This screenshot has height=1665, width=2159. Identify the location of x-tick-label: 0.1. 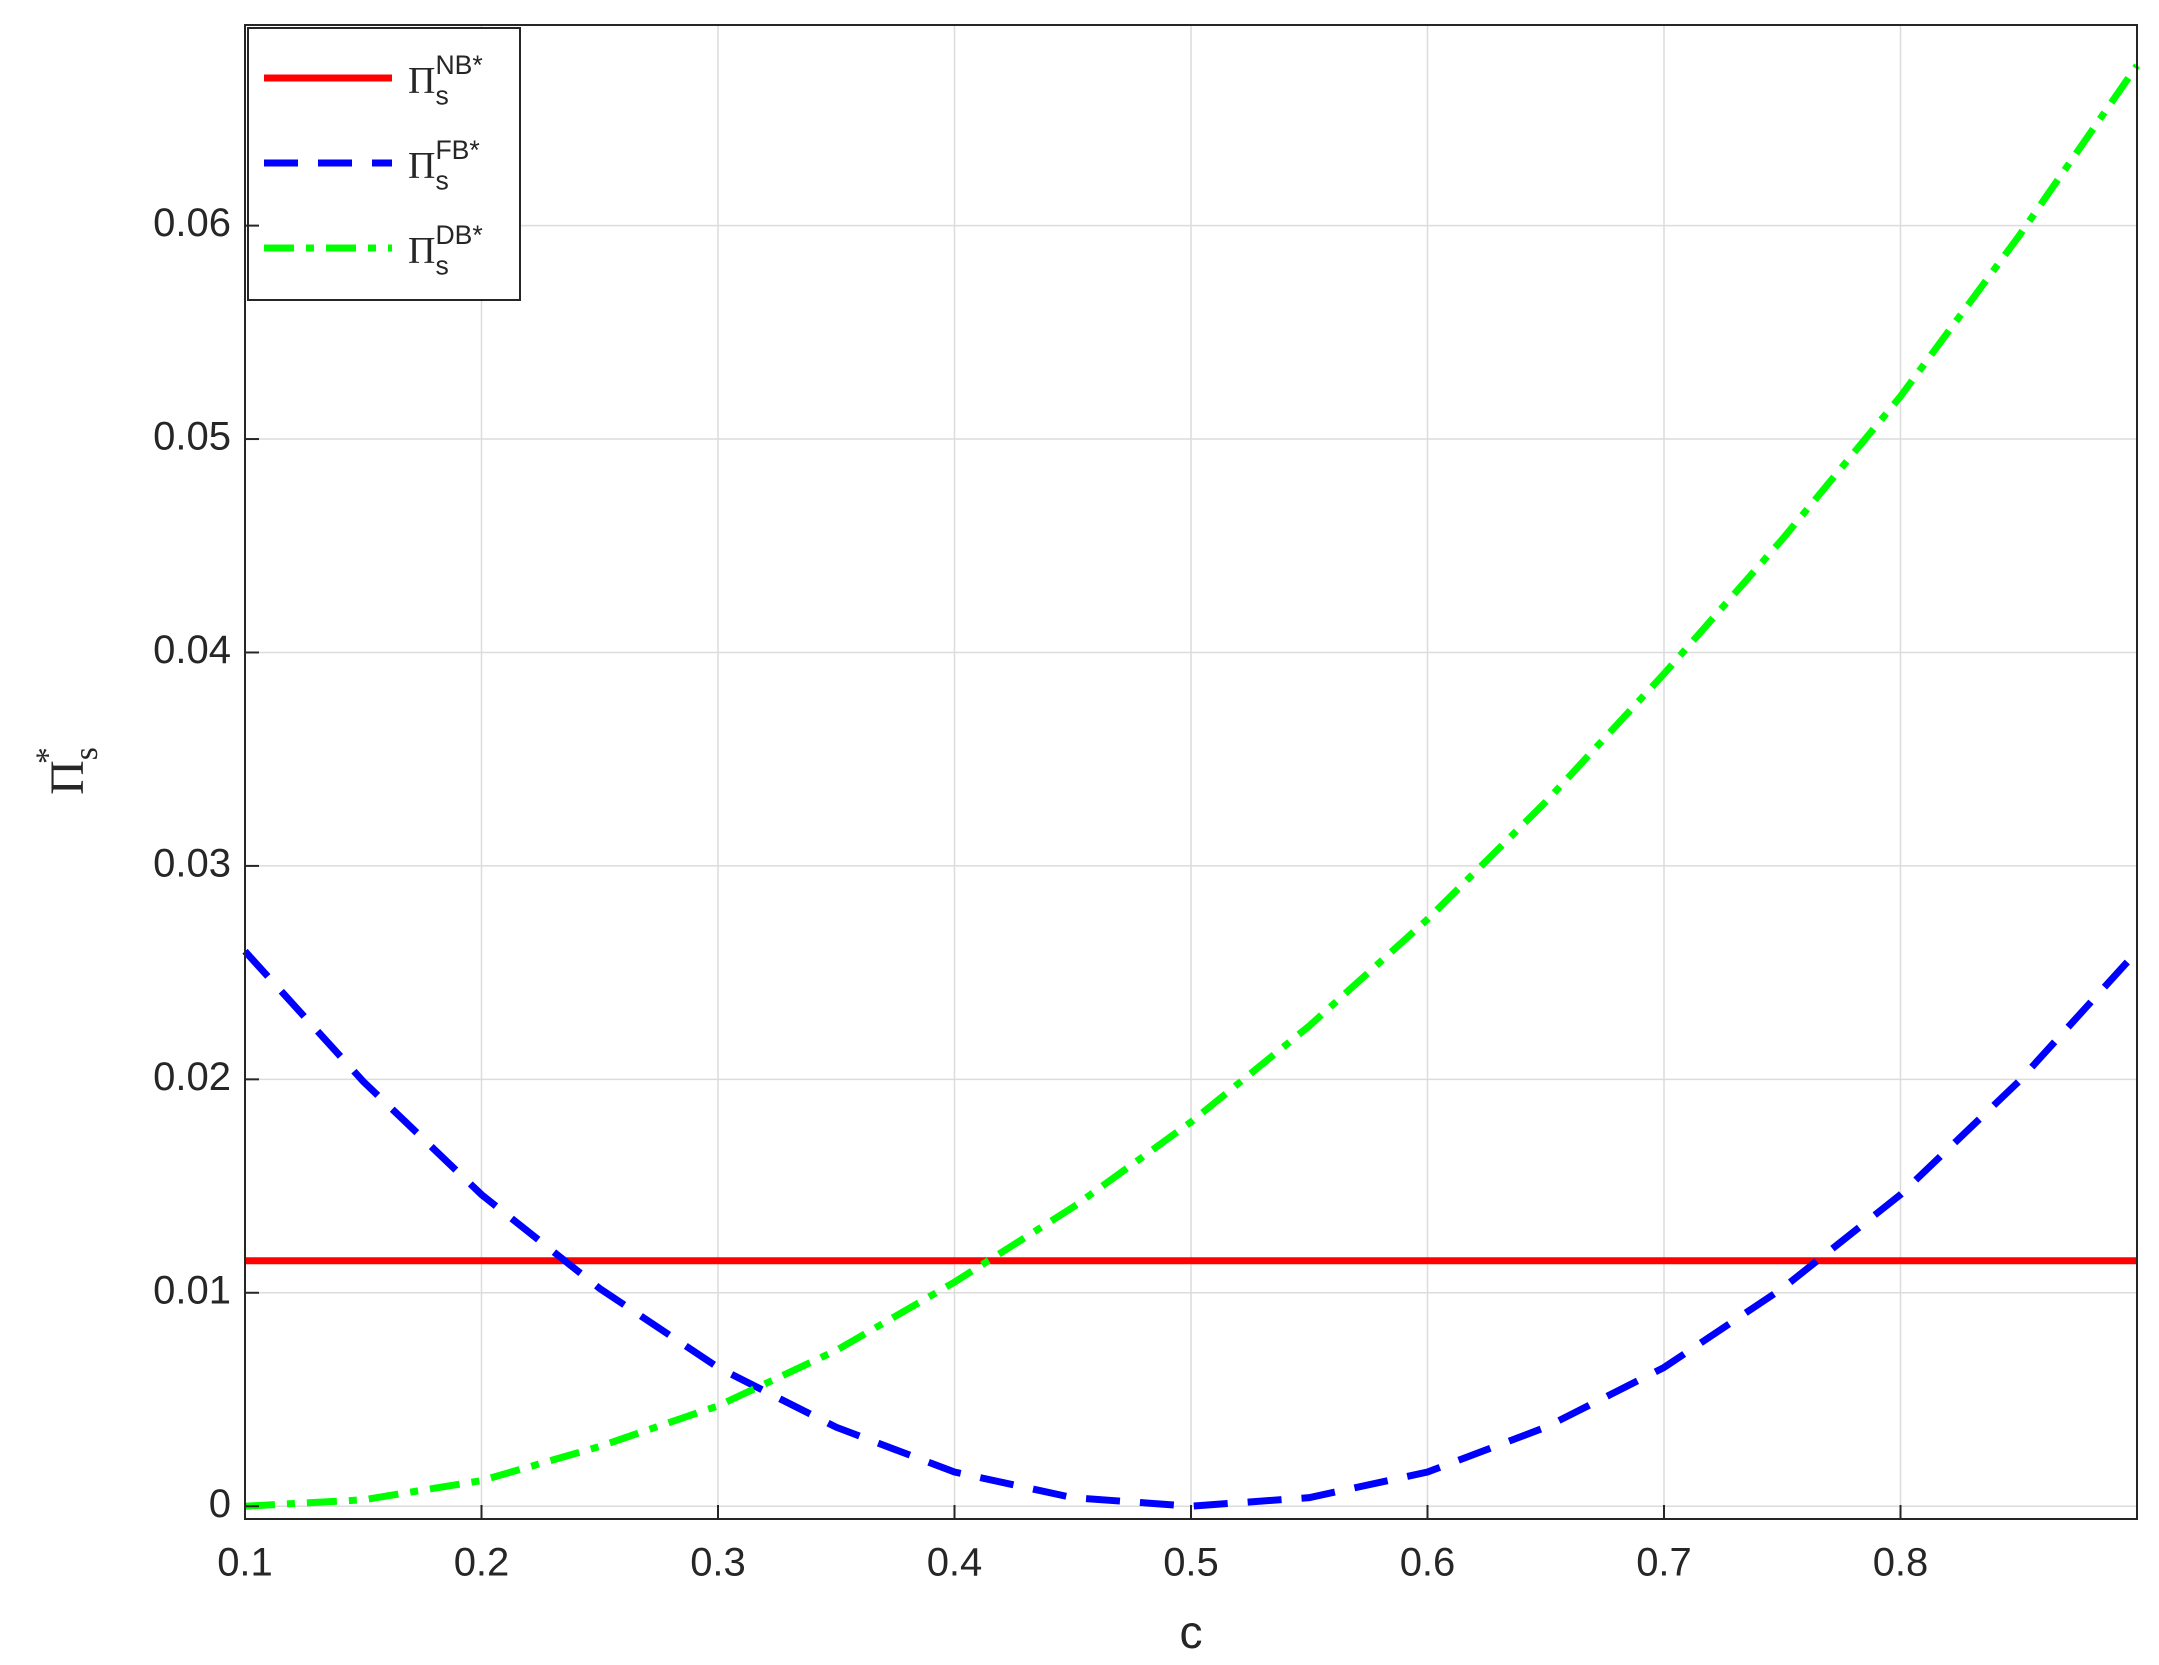
(245, 1563).